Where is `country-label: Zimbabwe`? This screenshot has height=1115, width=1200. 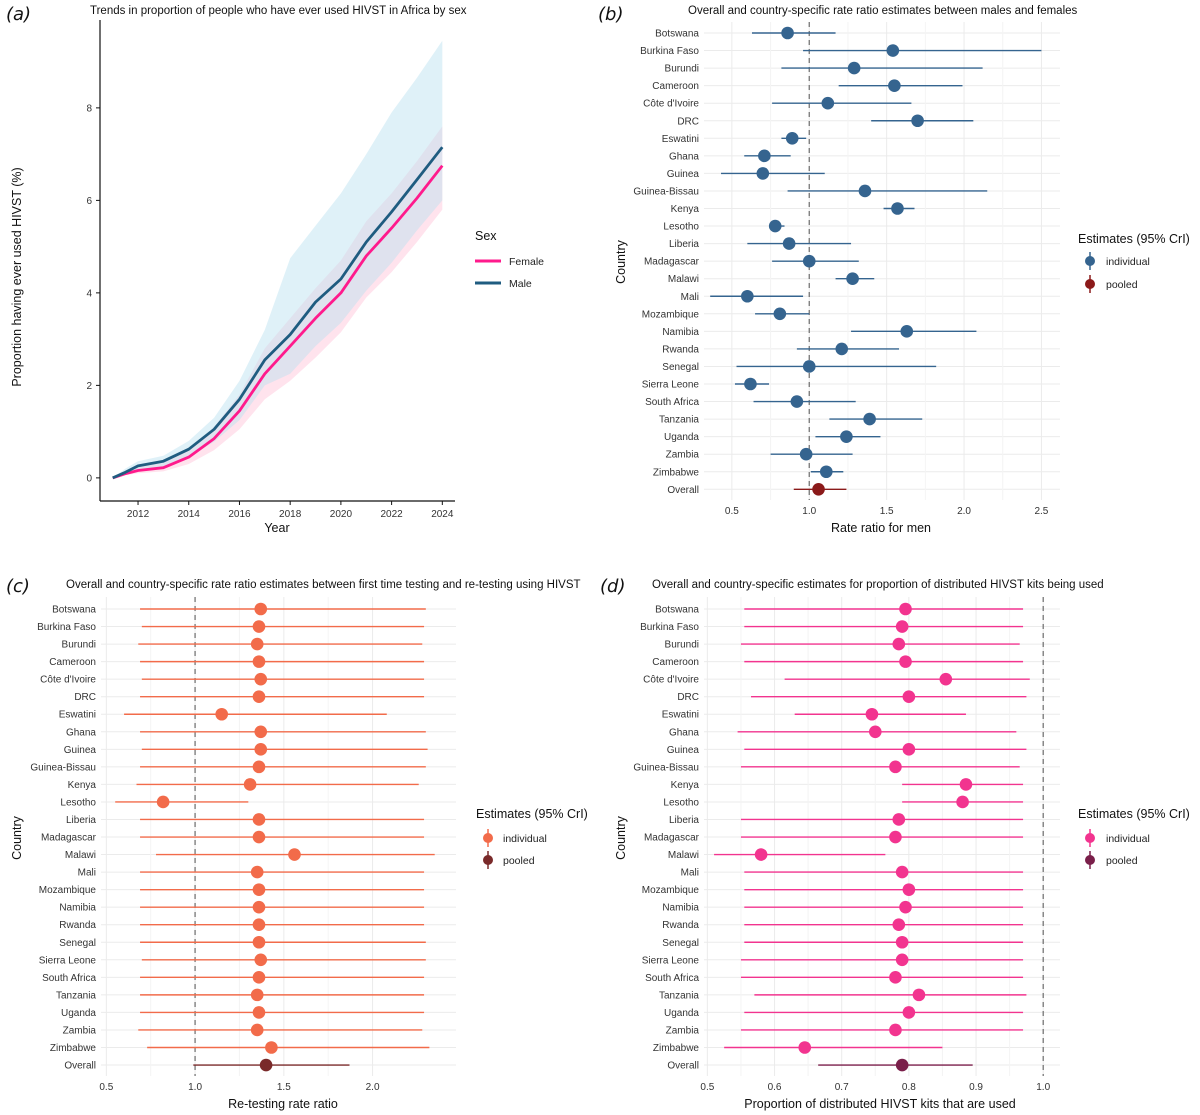 country-label: Zimbabwe is located at coordinates (676, 1048).